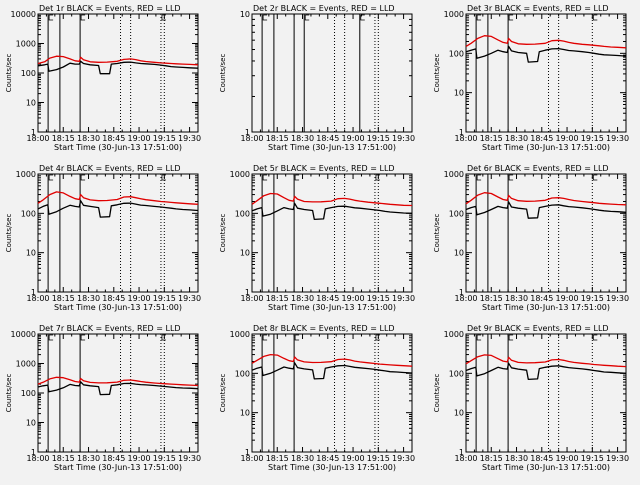 The image size is (640, 485). Describe the element at coordinates (324, 8) in the screenshot. I see `plot-title: Det 2r BLACK = Events, RED = LLD` at that location.